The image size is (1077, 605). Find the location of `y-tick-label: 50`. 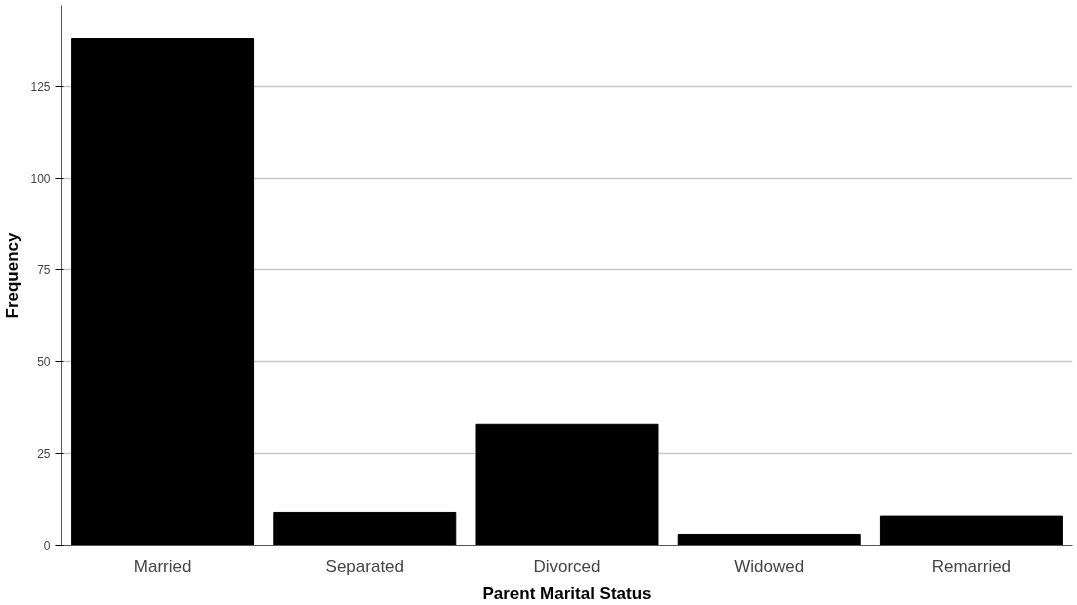

y-tick-label: 50 is located at coordinates (44, 362).